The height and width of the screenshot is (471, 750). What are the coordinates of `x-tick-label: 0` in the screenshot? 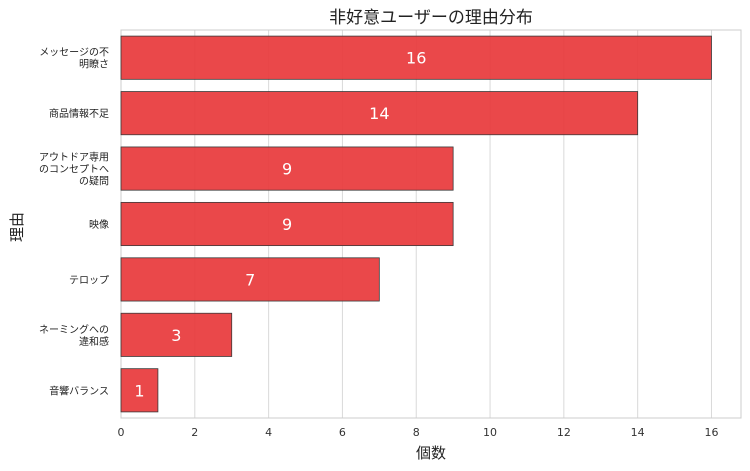 It's located at (121, 432).